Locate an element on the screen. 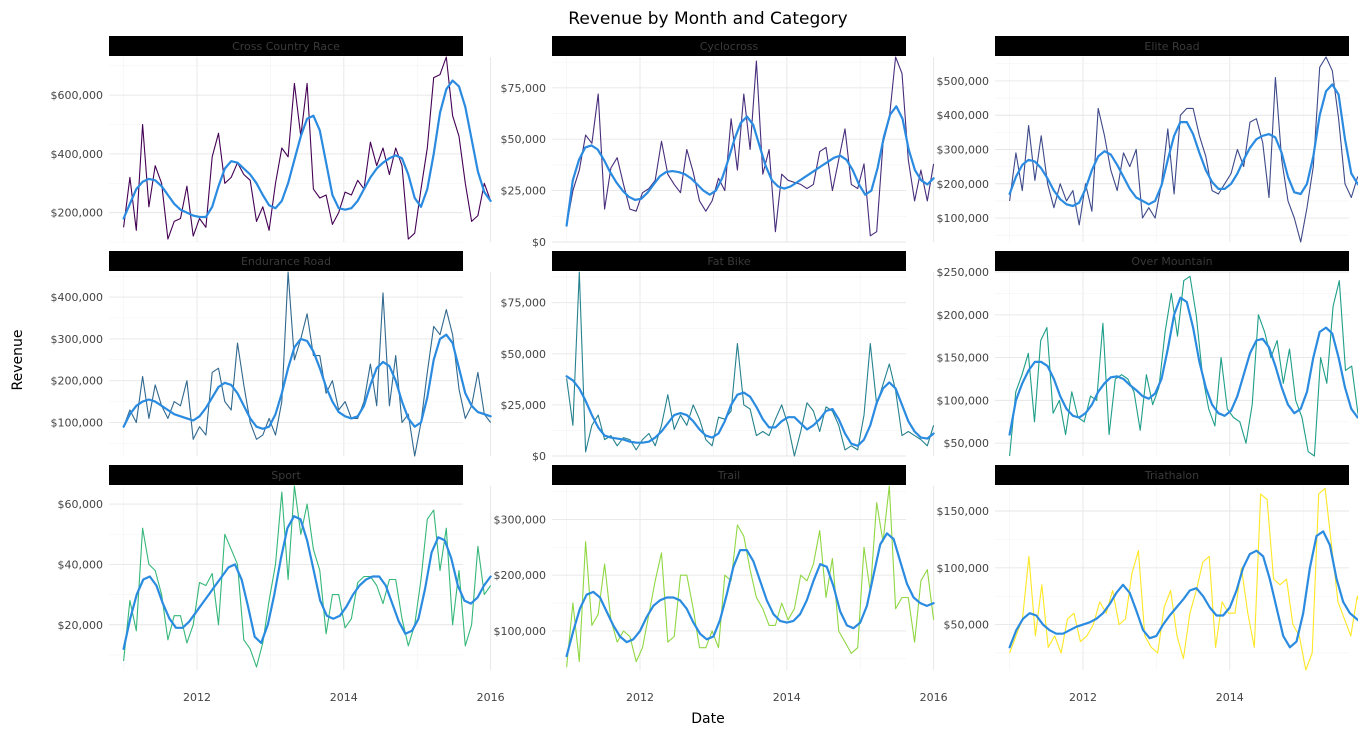  y-tick-label: $40,000 is located at coordinates (81, 564).